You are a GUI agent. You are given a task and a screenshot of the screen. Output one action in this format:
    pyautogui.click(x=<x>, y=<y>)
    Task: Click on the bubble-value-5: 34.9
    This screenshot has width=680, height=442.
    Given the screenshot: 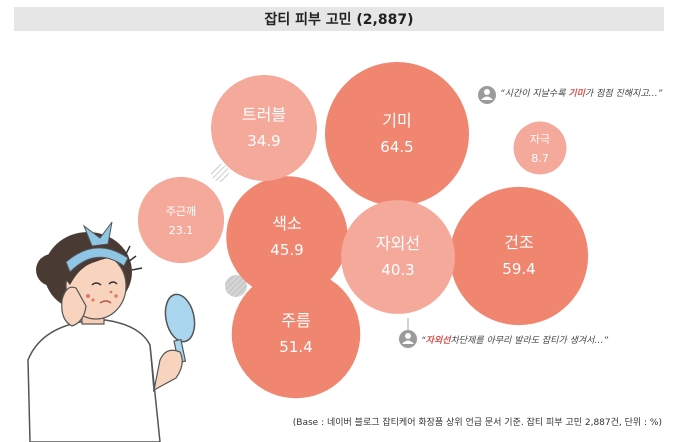 What is the action you would take?
    pyautogui.click(x=263, y=141)
    